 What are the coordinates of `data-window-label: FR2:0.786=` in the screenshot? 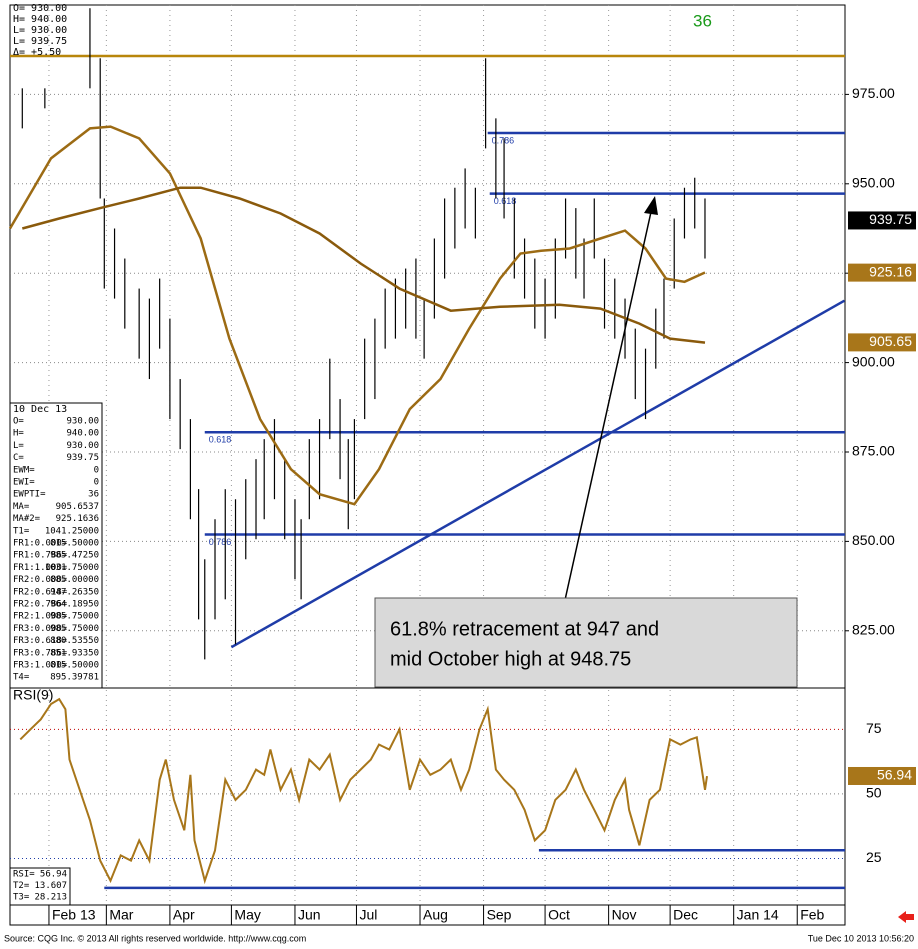 It's located at (40, 605).